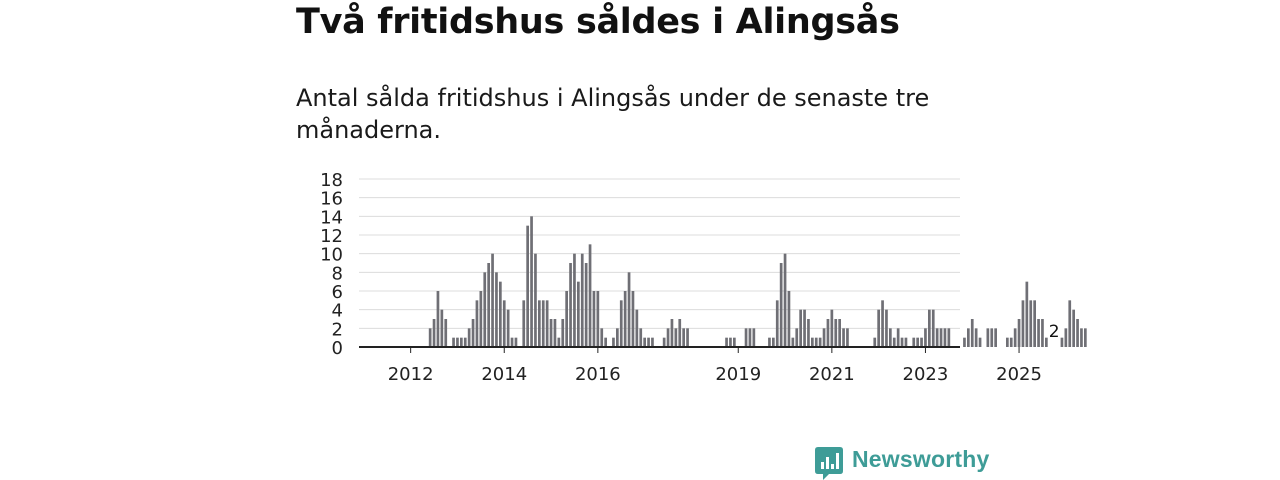 The width and height of the screenshot is (1280, 480). Describe the element at coordinates (331, 255) in the screenshot. I see `y-tick-label: 10` at that location.